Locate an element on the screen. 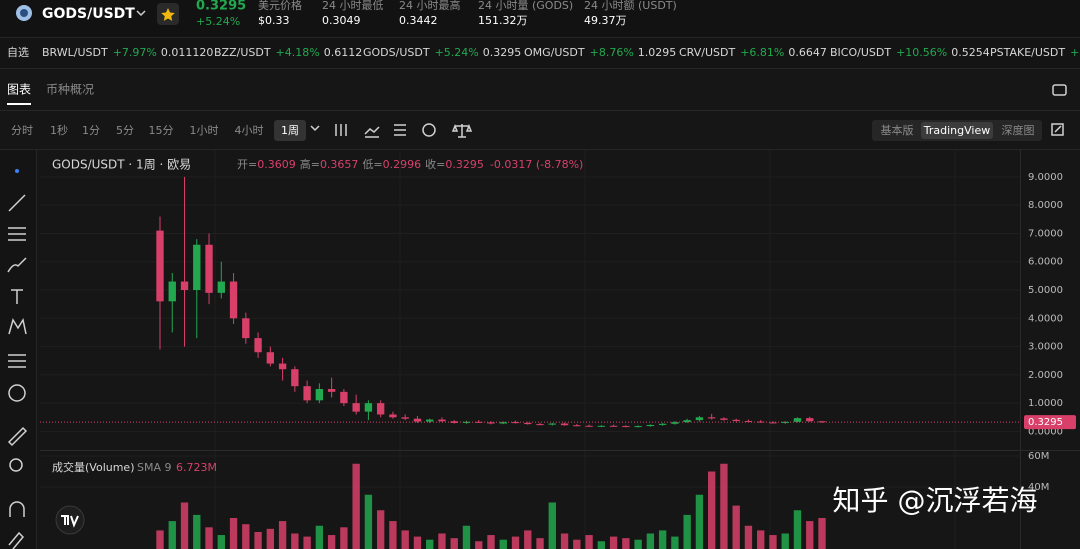  view-active is located at coordinates (957, 130).